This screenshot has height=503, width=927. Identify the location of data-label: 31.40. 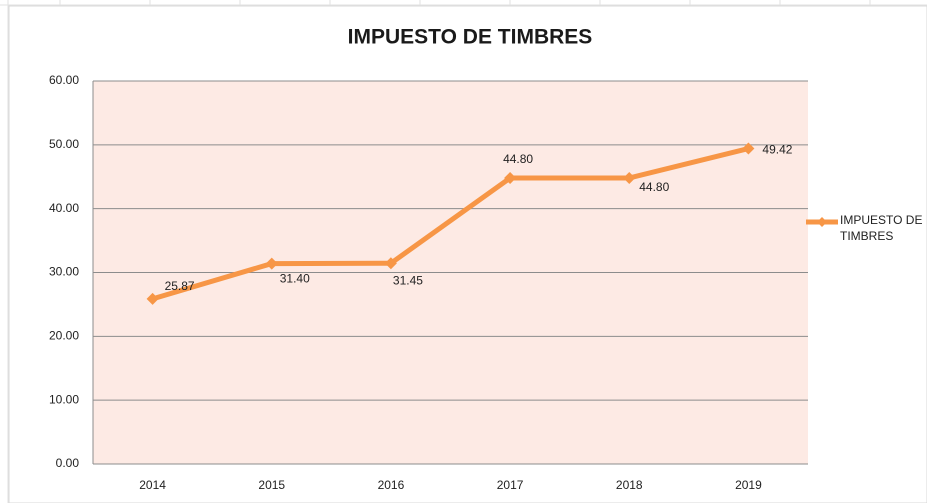
(295, 279).